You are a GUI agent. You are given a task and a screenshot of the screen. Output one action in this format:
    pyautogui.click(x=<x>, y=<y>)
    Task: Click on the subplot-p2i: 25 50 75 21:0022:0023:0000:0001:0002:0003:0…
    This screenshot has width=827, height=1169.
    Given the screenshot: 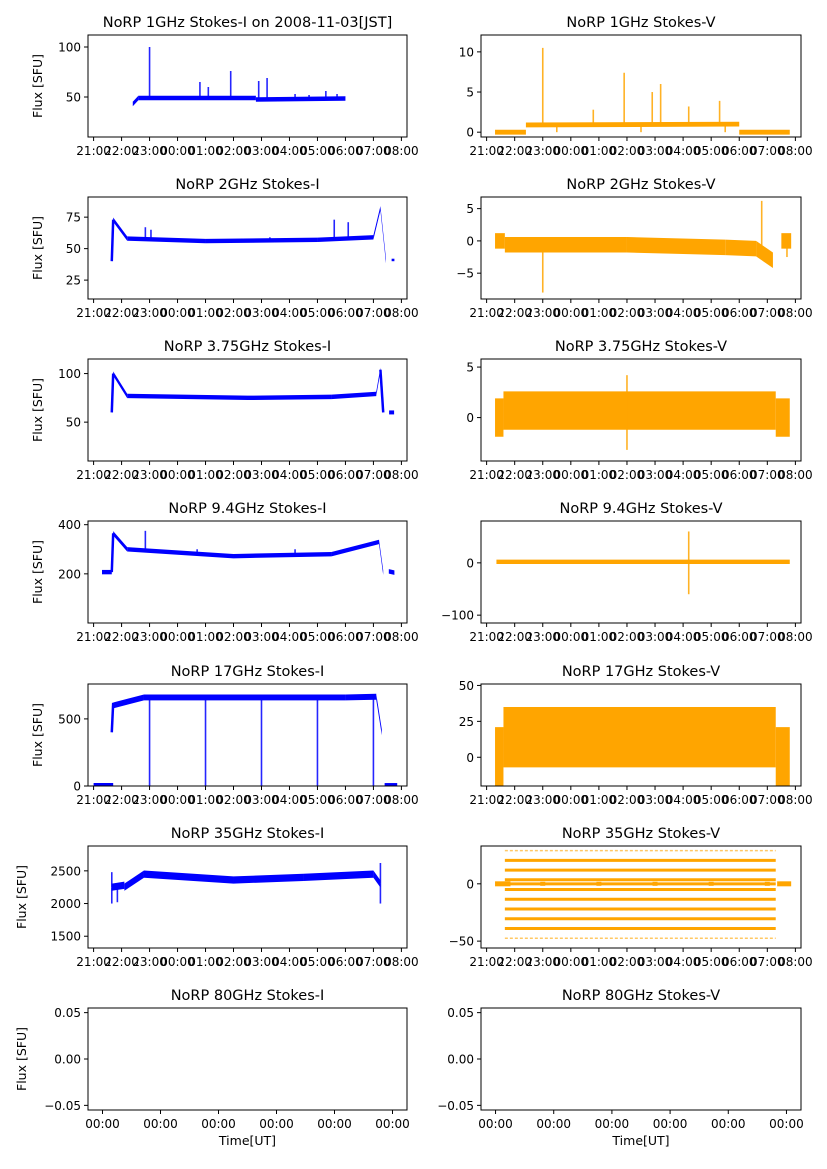 What is the action you would take?
    pyautogui.click(x=224, y=248)
    